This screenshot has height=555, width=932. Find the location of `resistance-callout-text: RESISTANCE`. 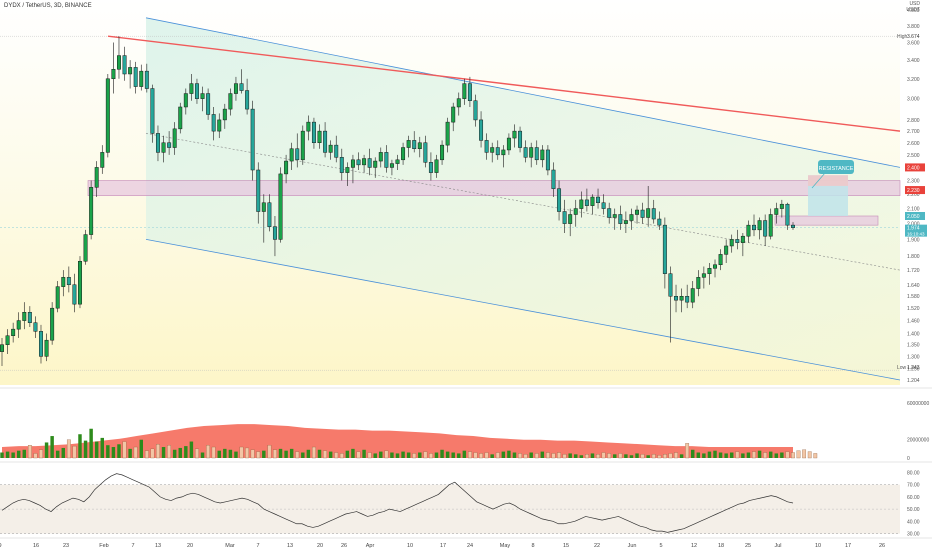

resistance-callout-text: RESISTANCE is located at coordinates (836, 169).